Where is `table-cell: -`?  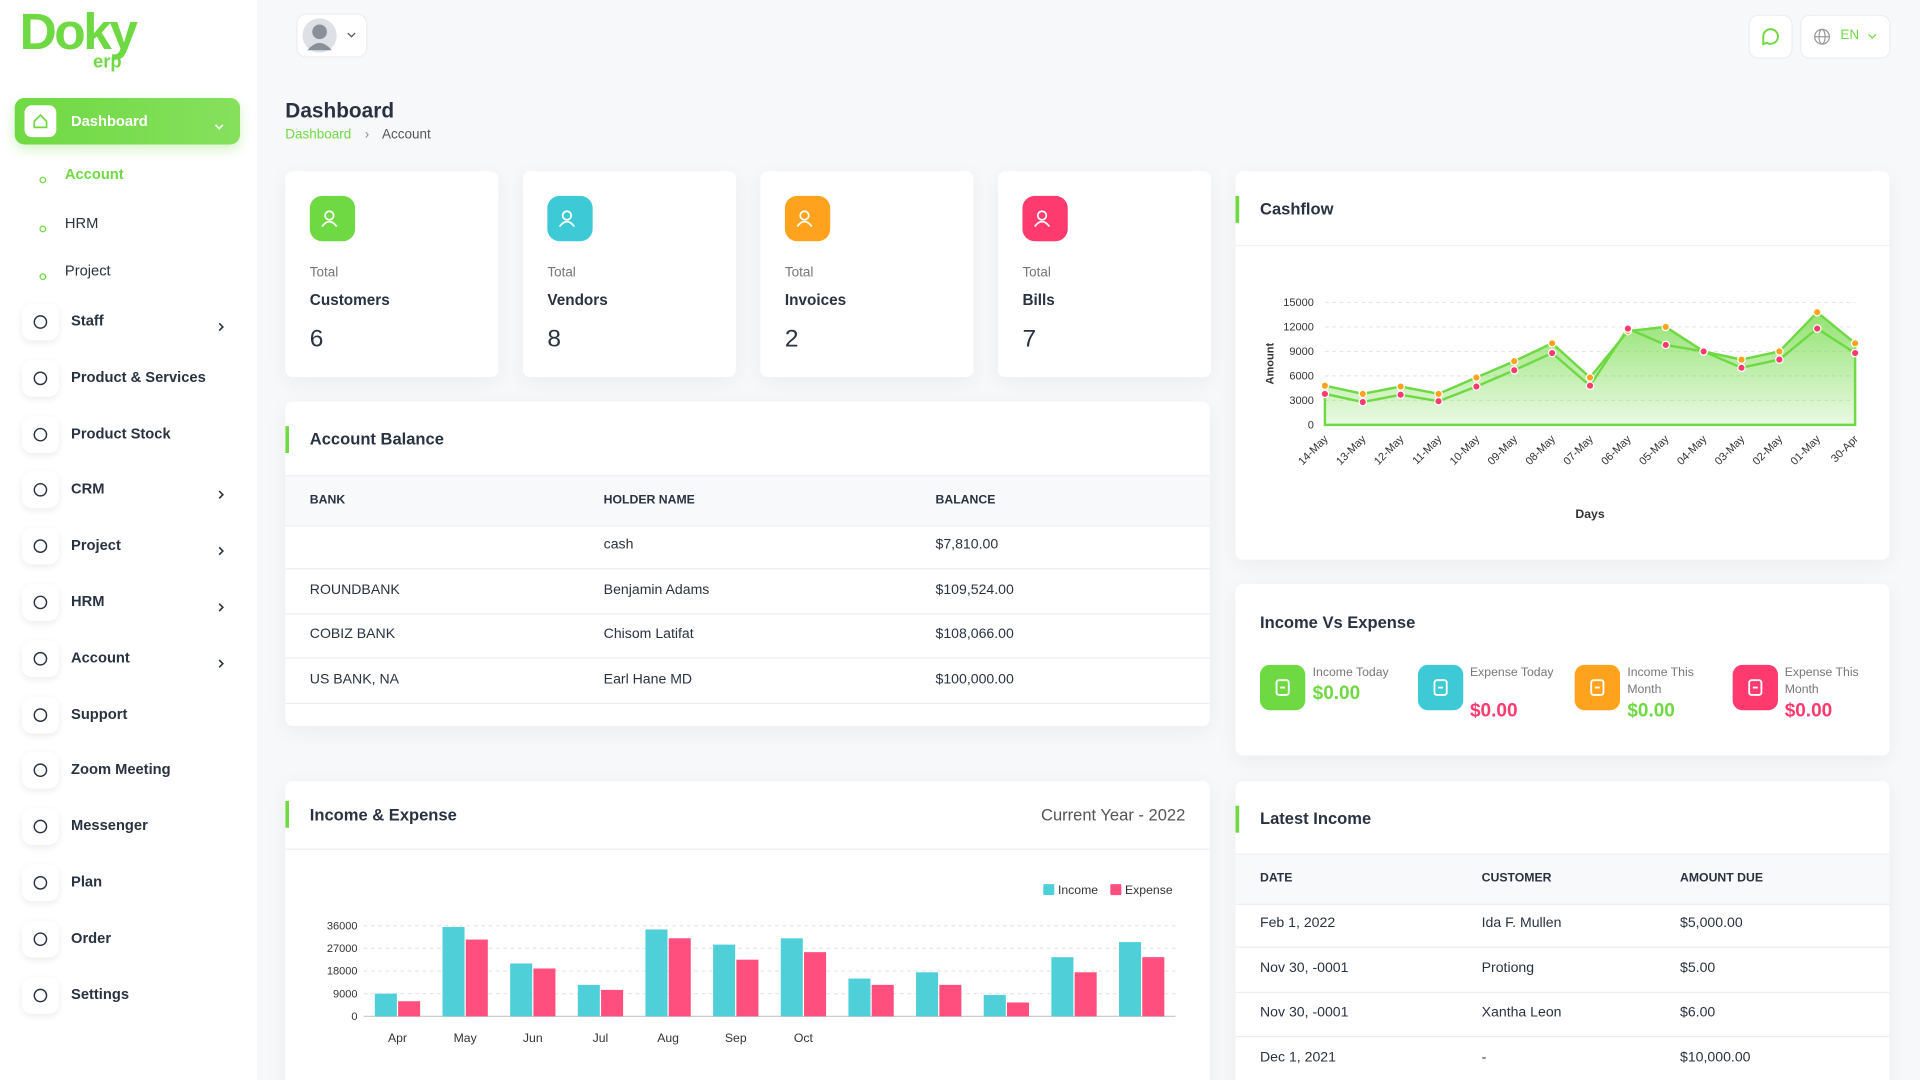 table-cell: - is located at coordinates (1484, 1057).